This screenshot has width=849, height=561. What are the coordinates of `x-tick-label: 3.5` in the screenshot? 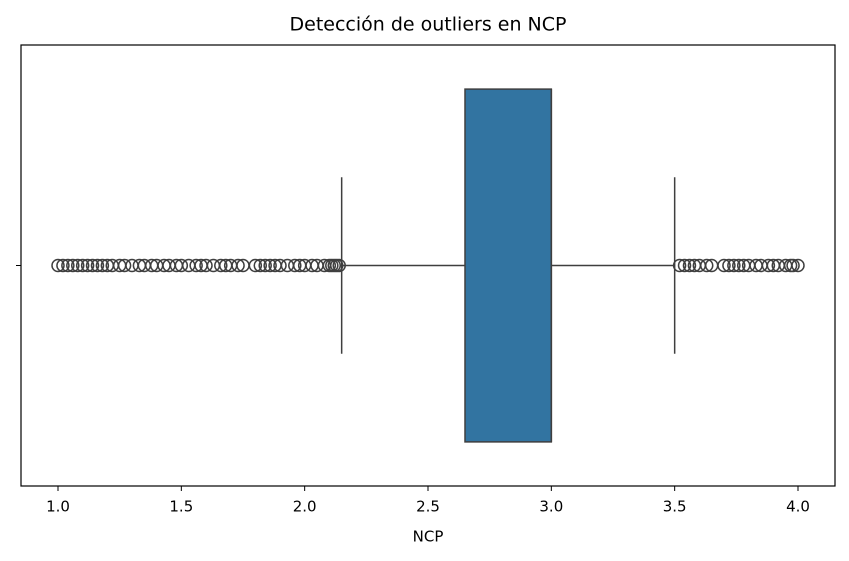 It's located at (675, 507).